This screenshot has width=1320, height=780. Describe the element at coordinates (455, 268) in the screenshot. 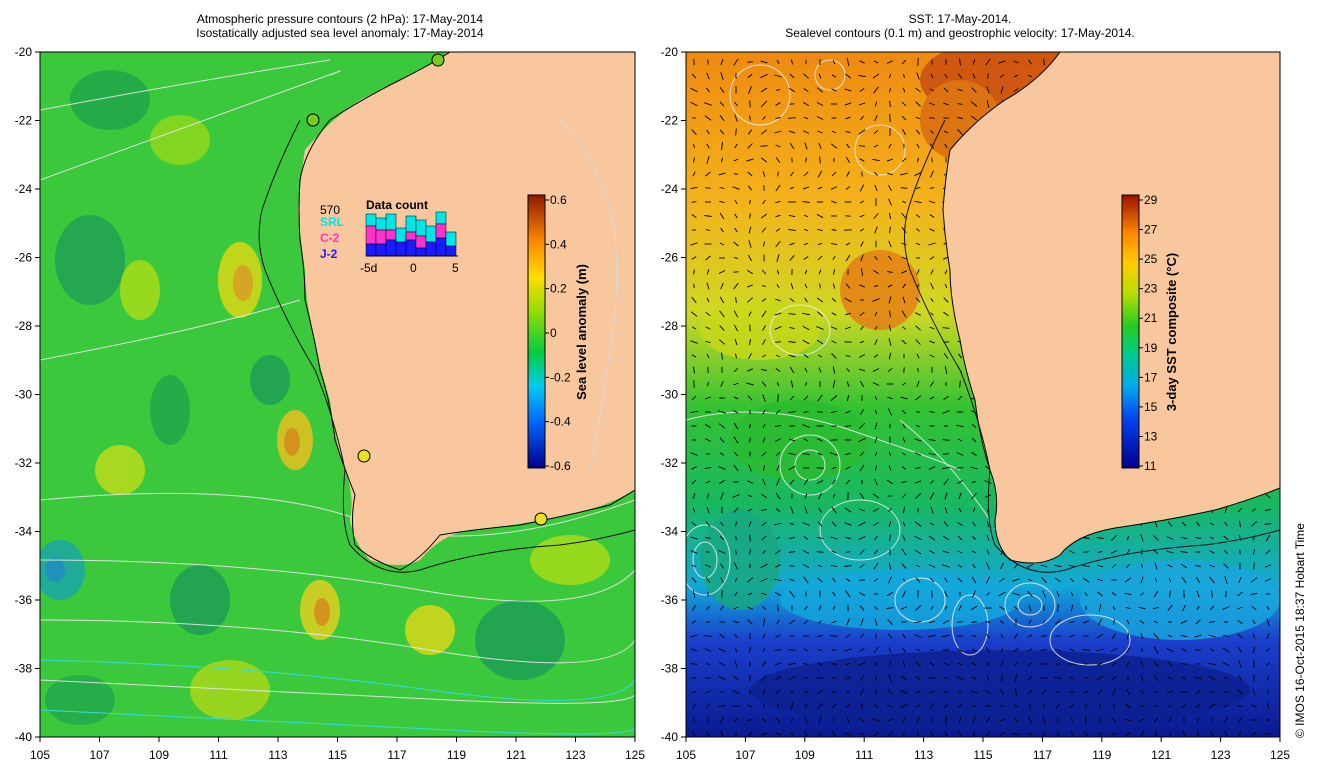

I see `data-count-xtick: 5` at that location.